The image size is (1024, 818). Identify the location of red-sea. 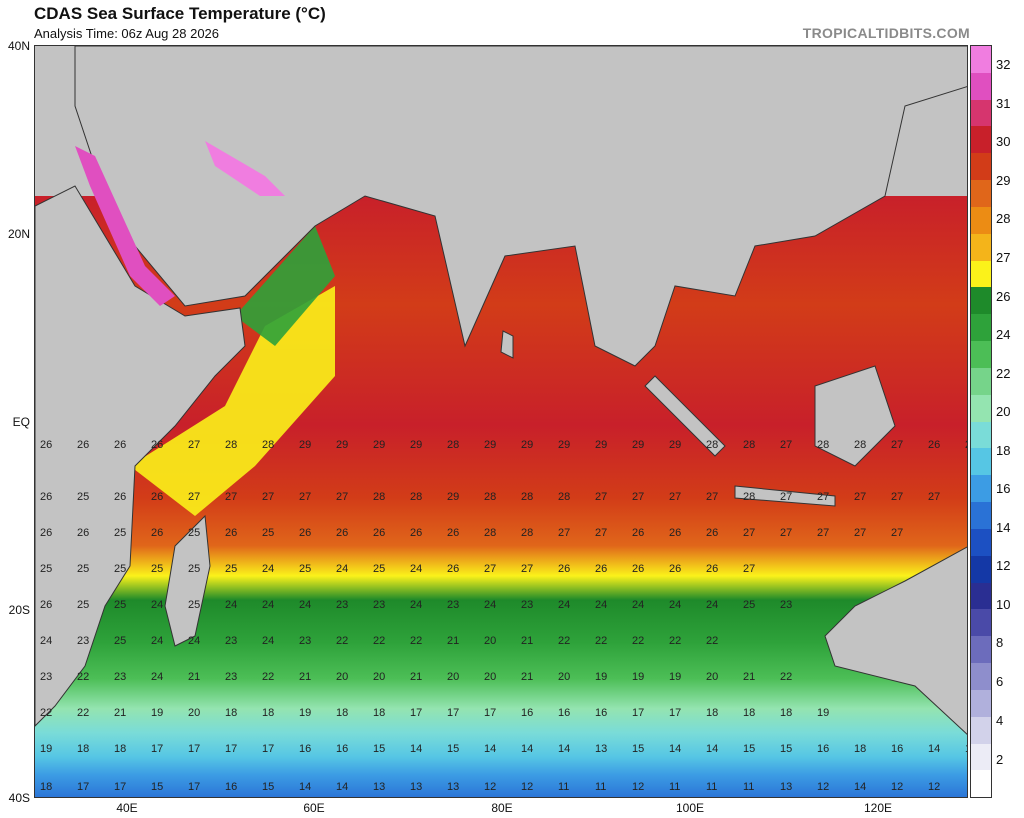
(125, 226).